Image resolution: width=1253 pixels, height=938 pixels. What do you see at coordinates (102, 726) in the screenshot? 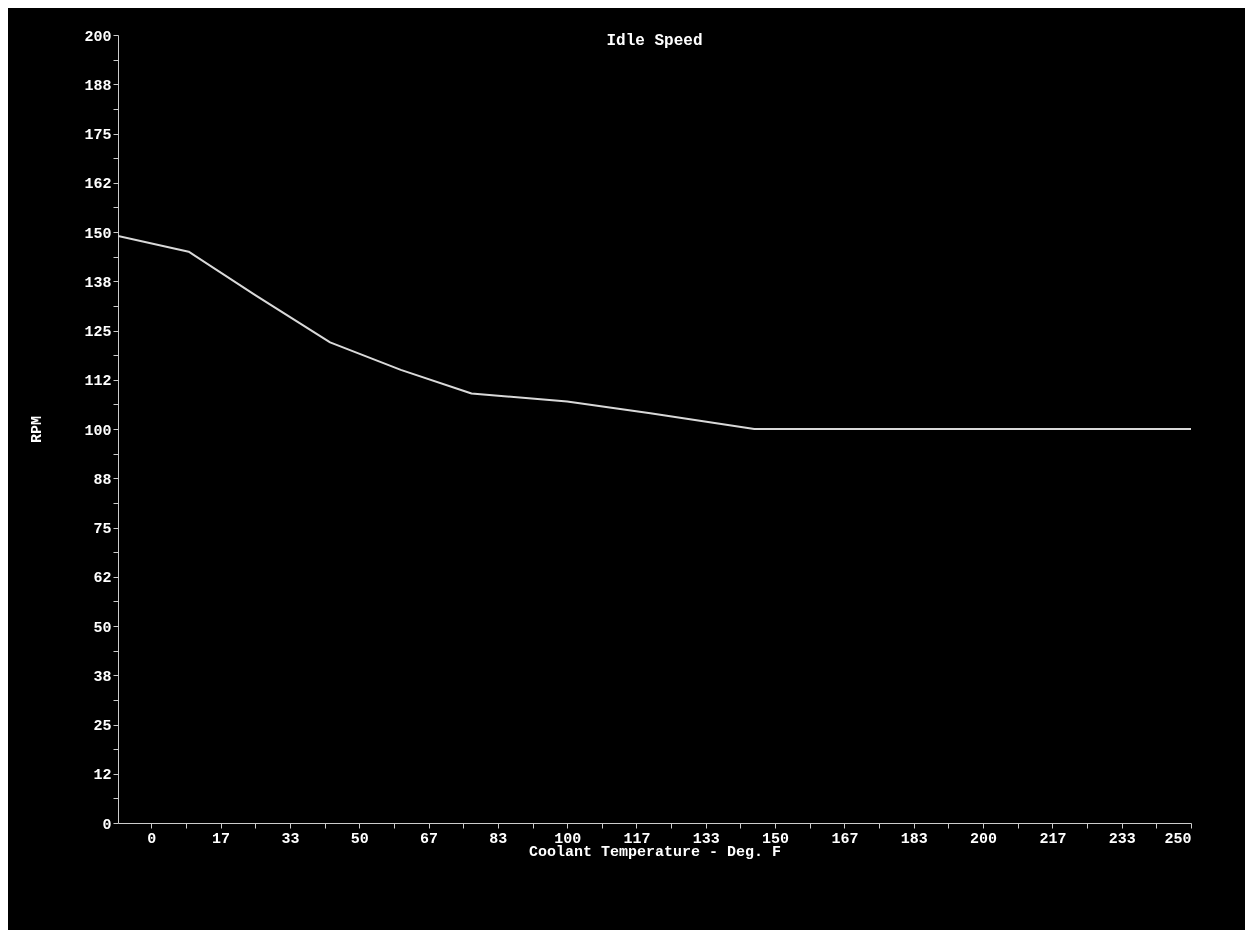
I see `y-tick-label: 25` at bounding box center [102, 726].